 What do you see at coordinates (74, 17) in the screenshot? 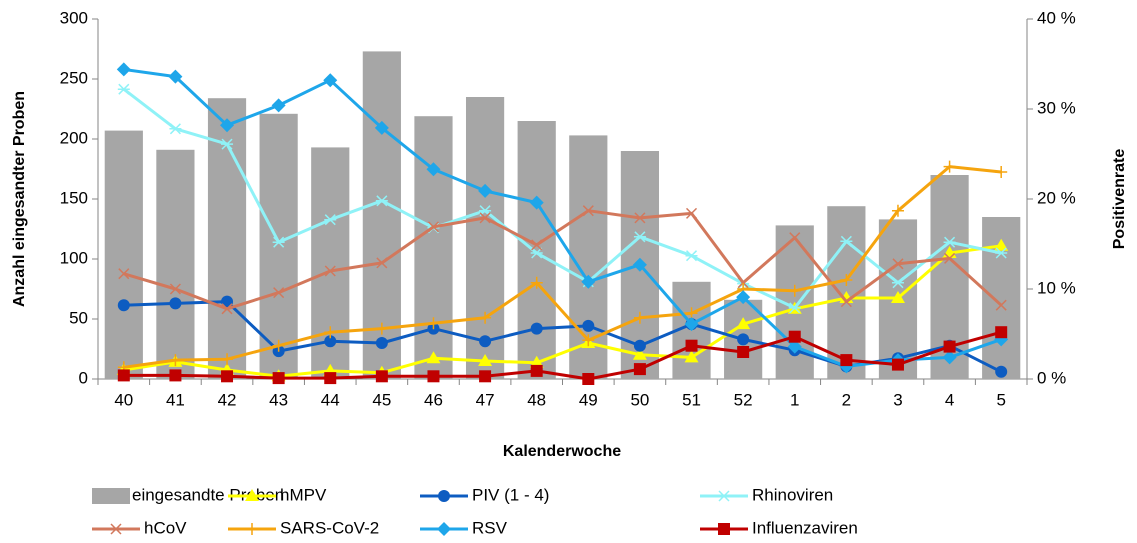
I see `y-tick-label: 300` at bounding box center [74, 17].